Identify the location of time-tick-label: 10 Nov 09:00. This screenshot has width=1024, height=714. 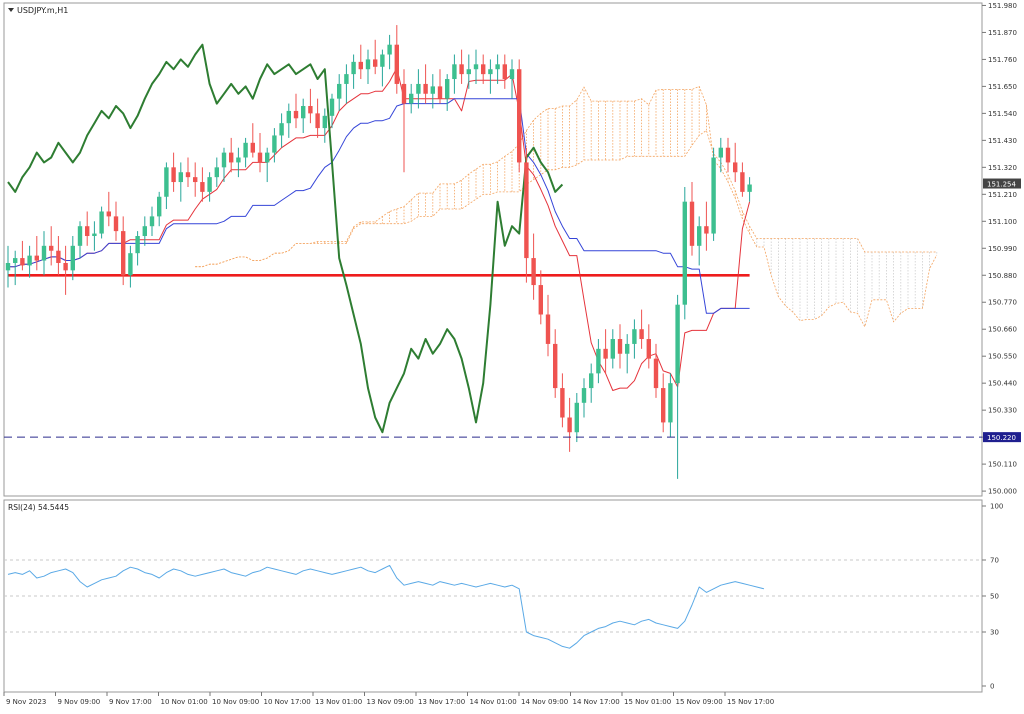
(235, 702).